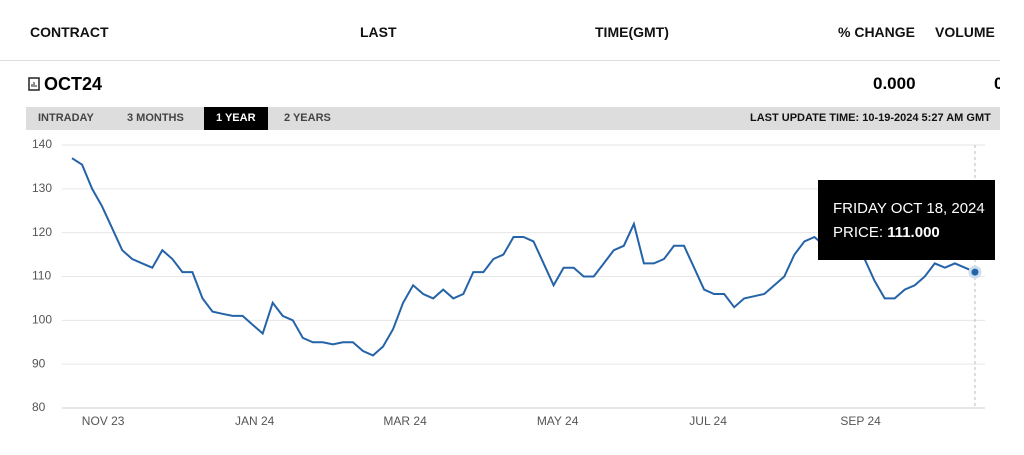 The height and width of the screenshot is (455, 1024). Describe the element at coordinates (909, 208) in the screenshot. I see `tooltip-date: FRIDAY OCT 18, 2024` at that location.